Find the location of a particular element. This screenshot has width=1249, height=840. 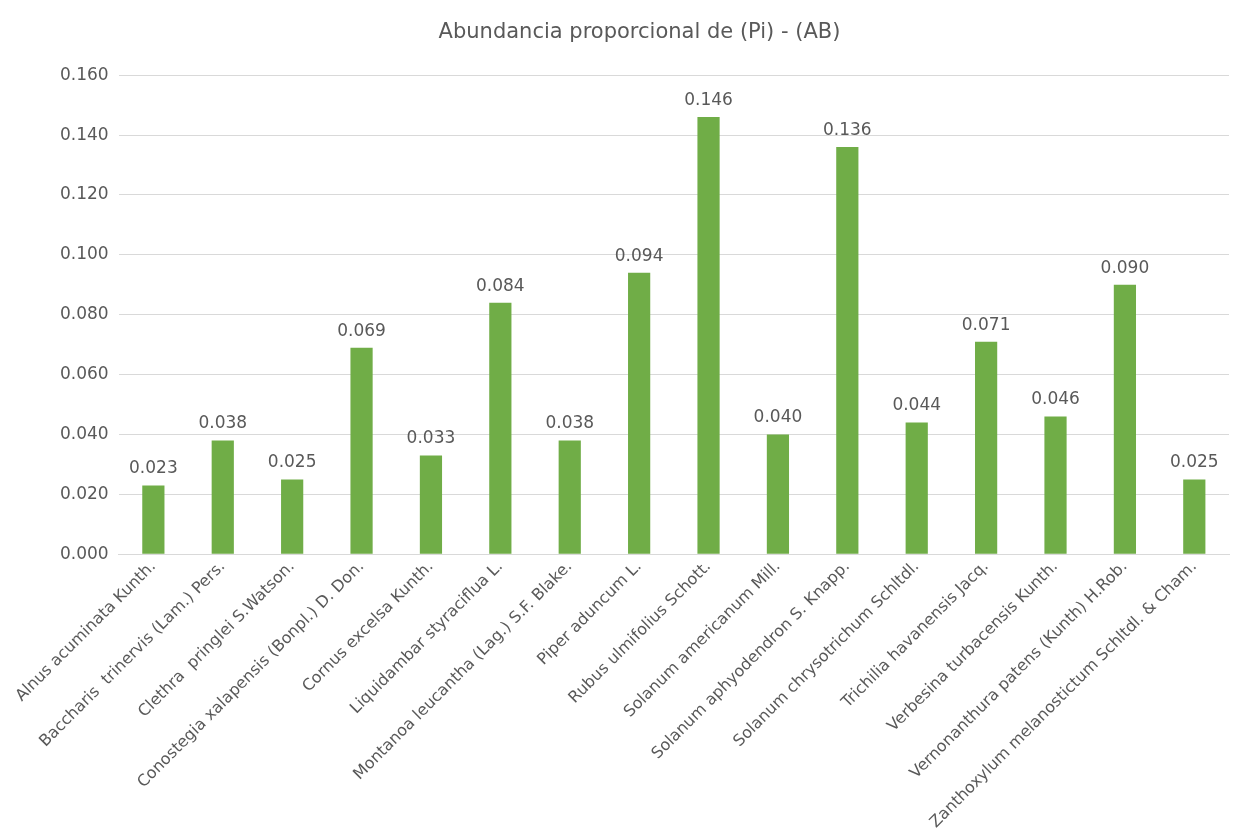

y-tick-label: 0.160 is located at coordinates (84, 73).